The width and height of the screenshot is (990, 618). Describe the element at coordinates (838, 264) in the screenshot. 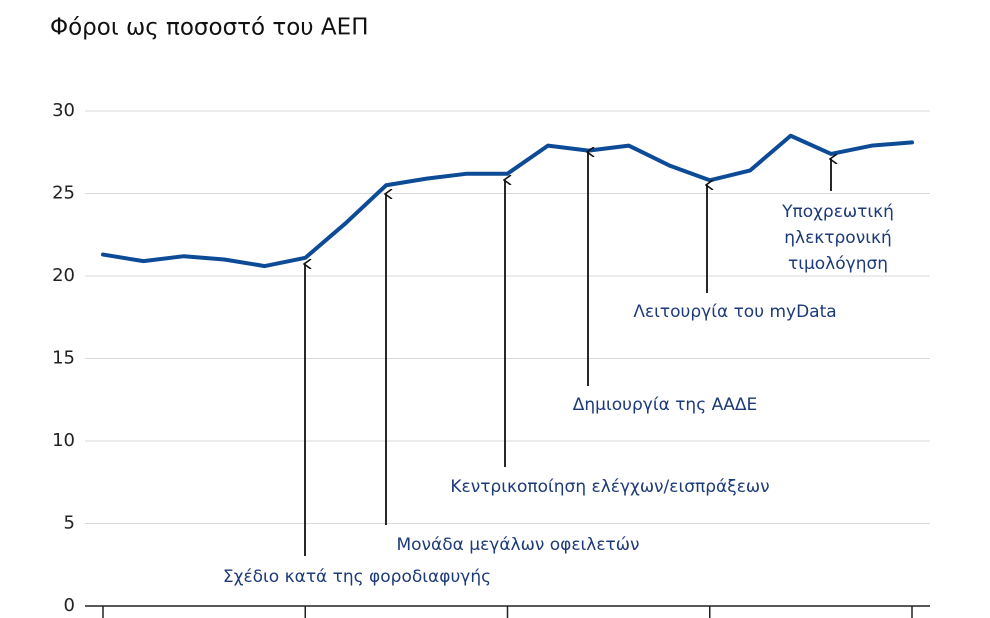

I see `annotation: τιμολόγηση` at that location.